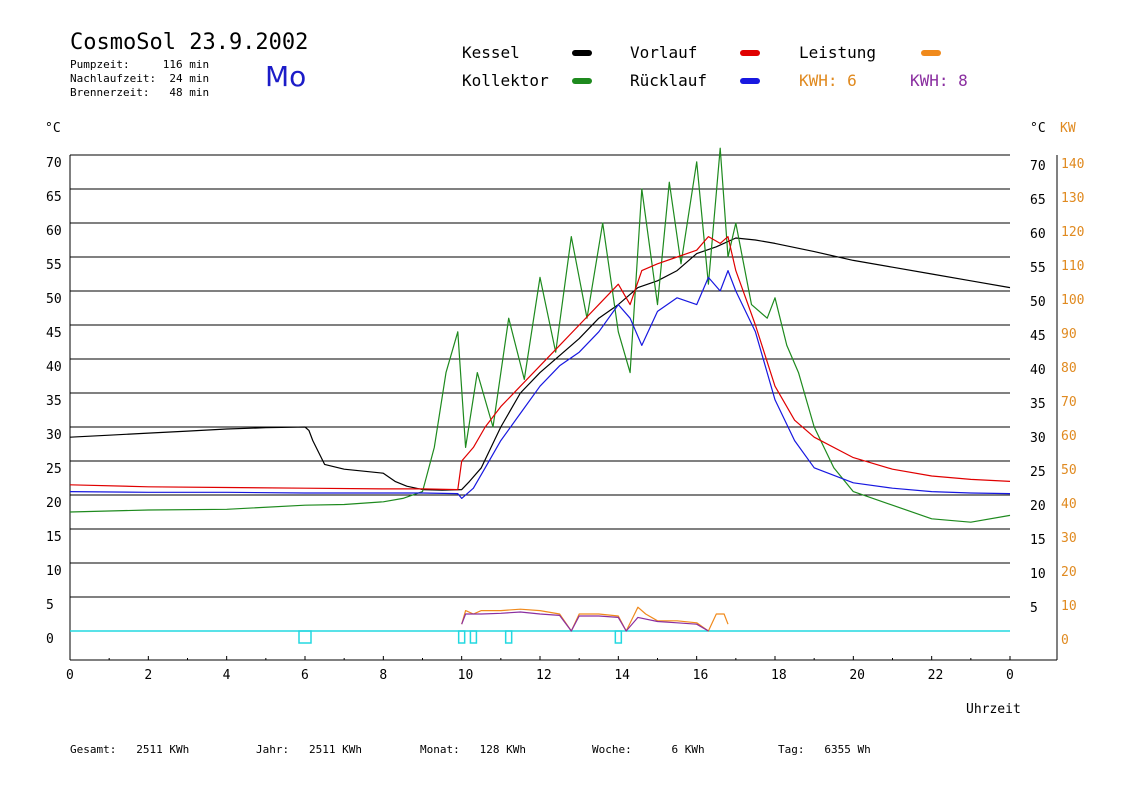 This screenshot has width=1148, height=812. What do you see at coordinates (505, 80) in the screenshot?
I see `legend-kollektor-label: Kollektor` at bounding box center [505, 80].